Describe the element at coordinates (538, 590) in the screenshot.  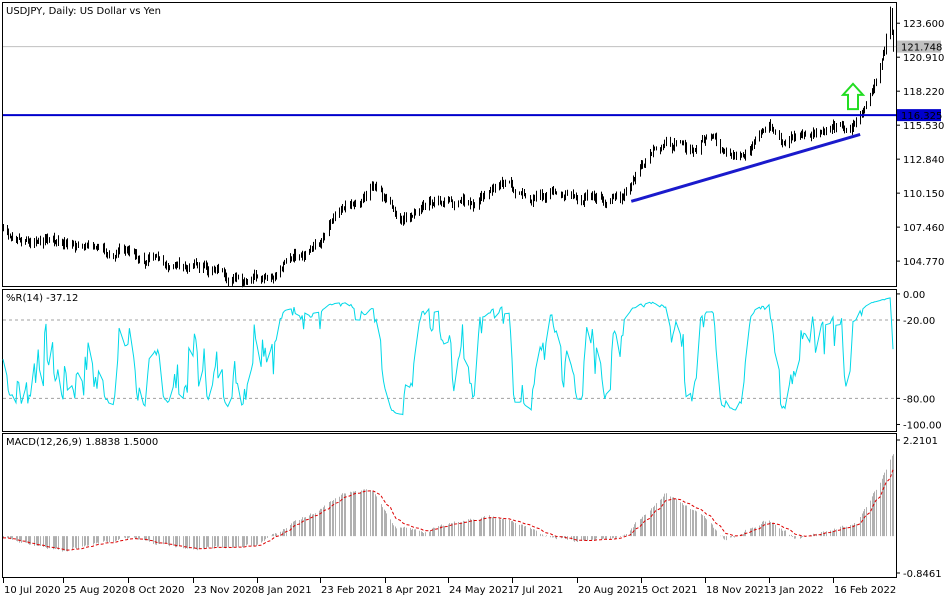
I see `time-tick-label: 7 Jul 2021` at that location.